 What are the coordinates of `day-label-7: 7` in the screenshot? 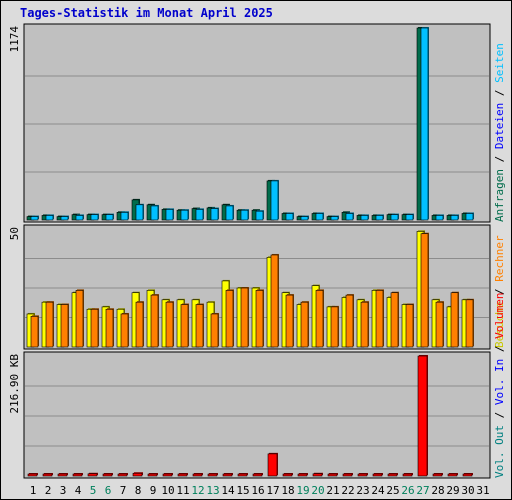 It's located at (123, 490).